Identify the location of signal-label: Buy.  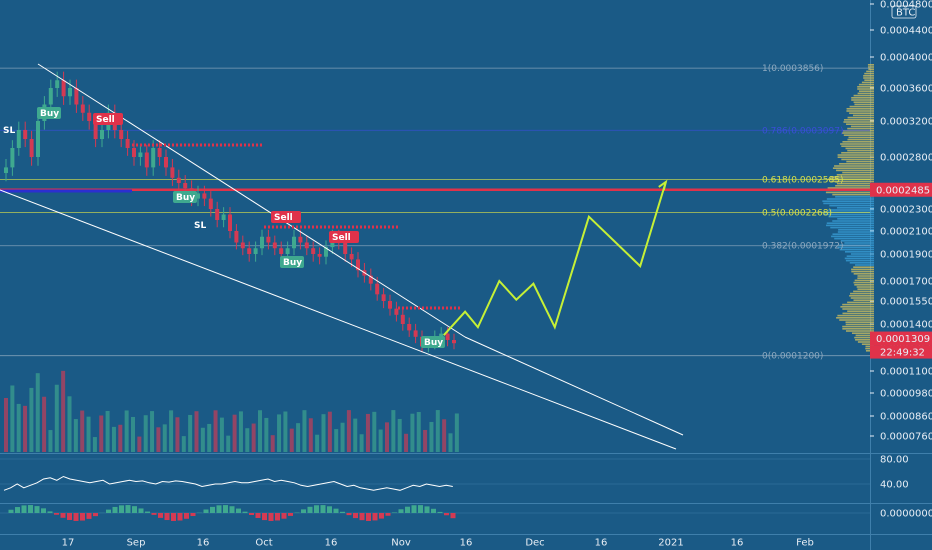
(49, 114).